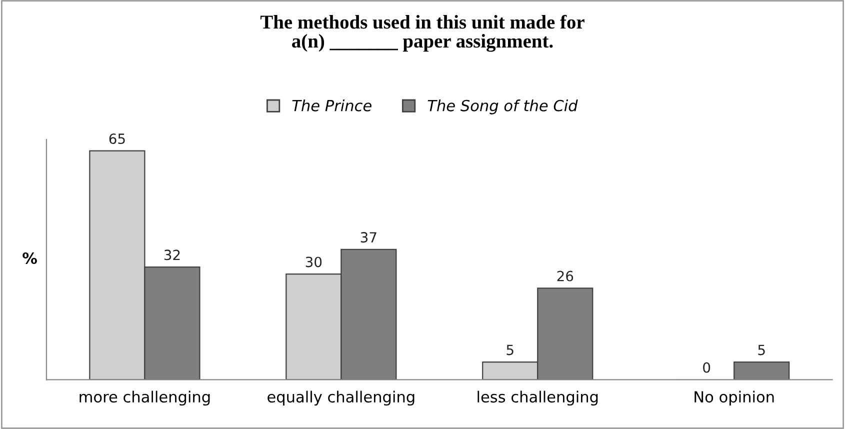  Describe the element at coordinates (565, 276) in the screenshot. I see `data-label: 26` at that location.